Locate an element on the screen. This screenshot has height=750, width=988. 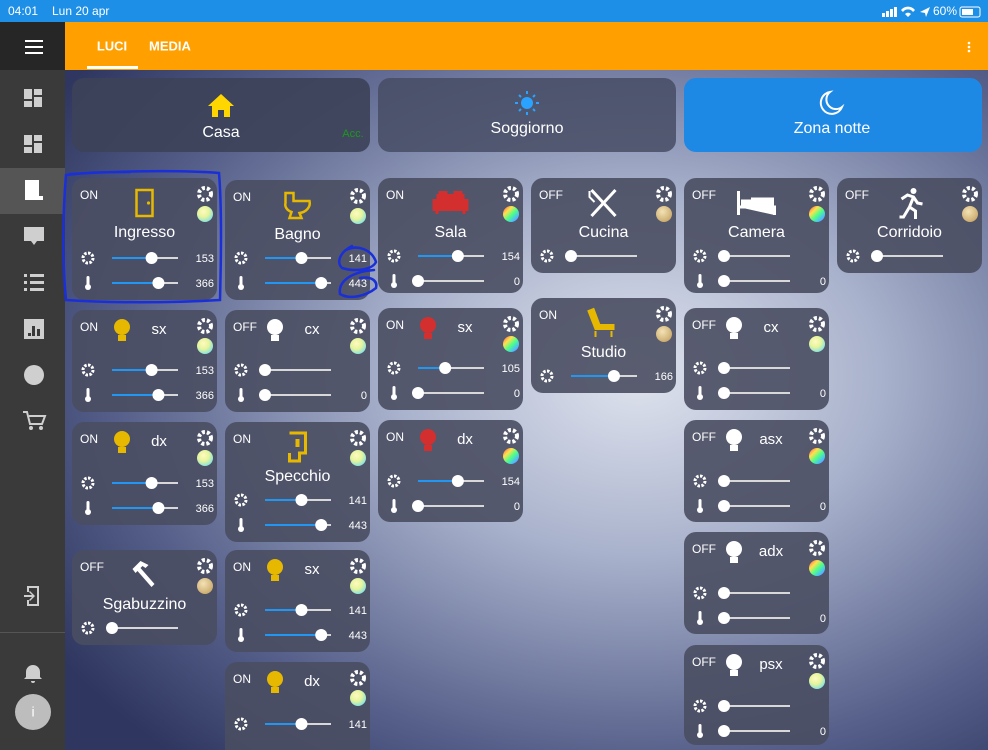
light-card: OFF Camera 0 is located at coordinates (756, 235).